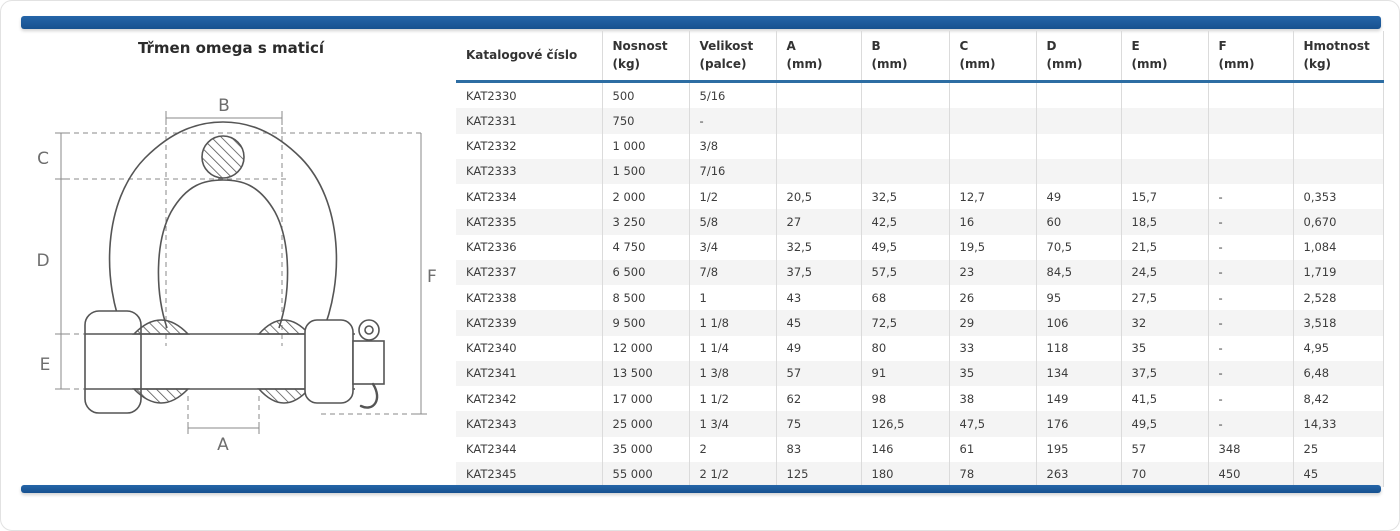  What do you see at coordinates (646, 247) in the screenshot?
I see `value-cell: 4 750` at bounding box center [646, 247].